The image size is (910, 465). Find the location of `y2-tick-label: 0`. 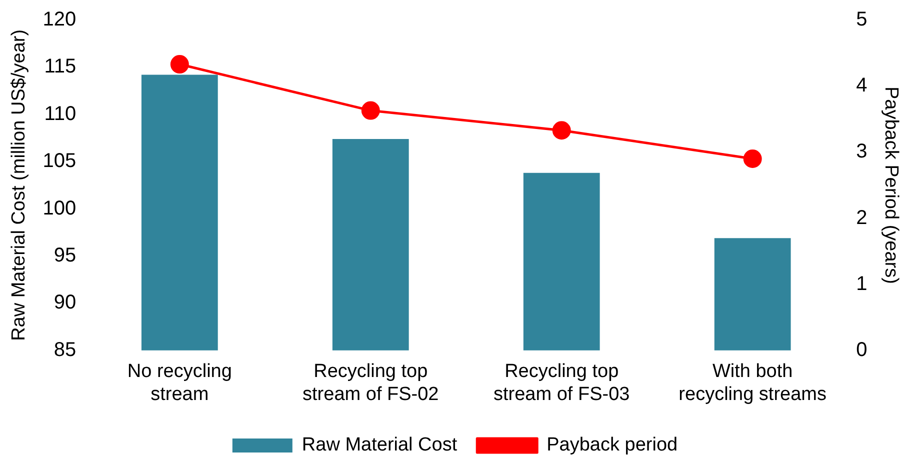

y2-tick-label: 0 is located at coordinates (862, 349).